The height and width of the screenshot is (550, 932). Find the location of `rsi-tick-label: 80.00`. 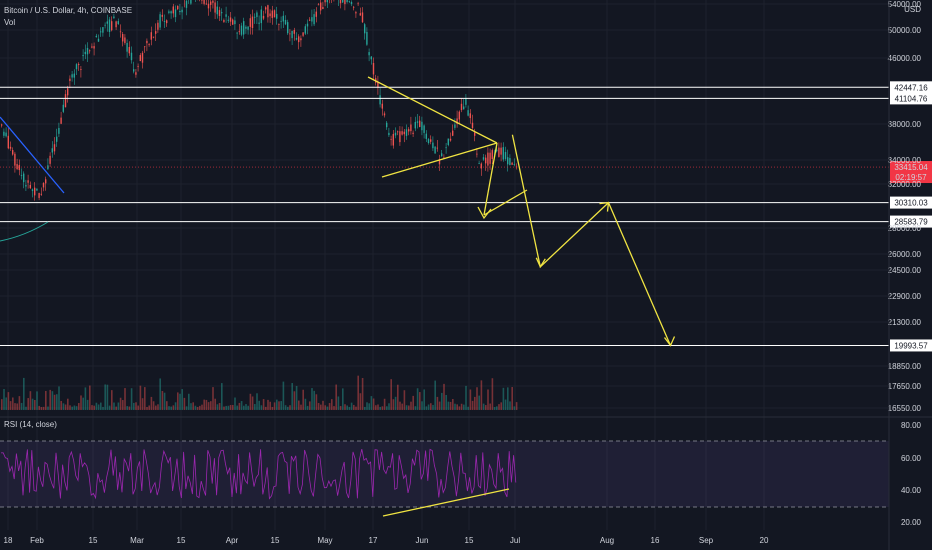

rsi-tick-label: 80.00 is located at coordinates (911, 425).